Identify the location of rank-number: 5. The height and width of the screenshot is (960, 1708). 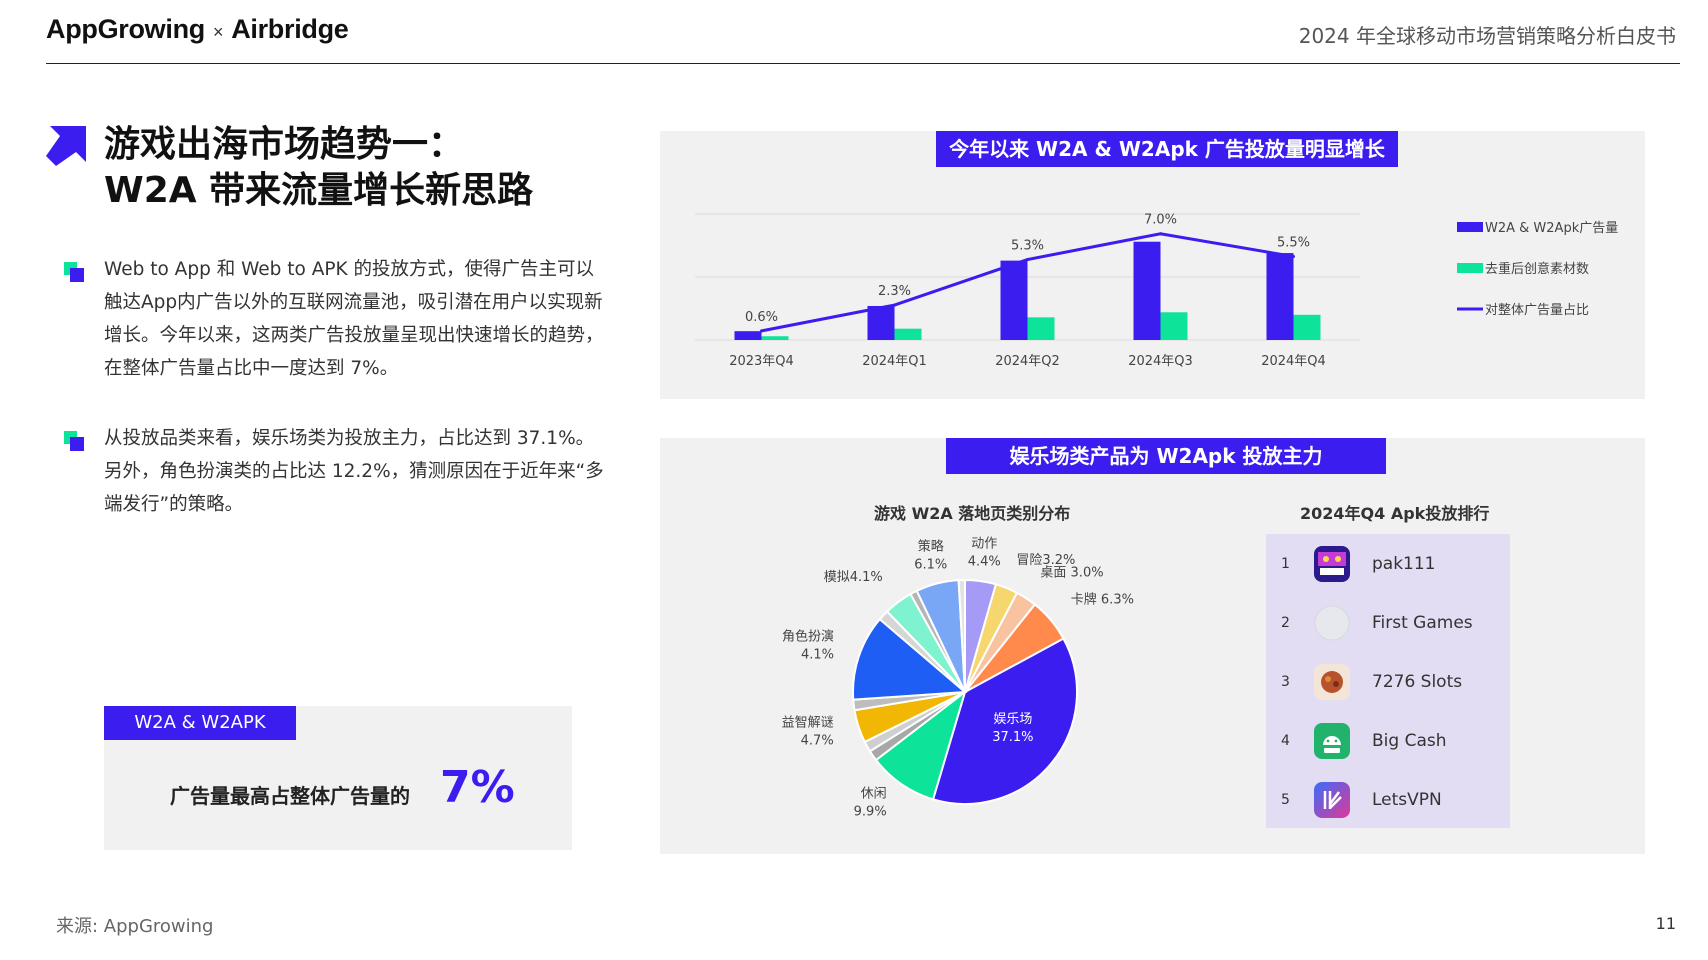
(1285, 800).